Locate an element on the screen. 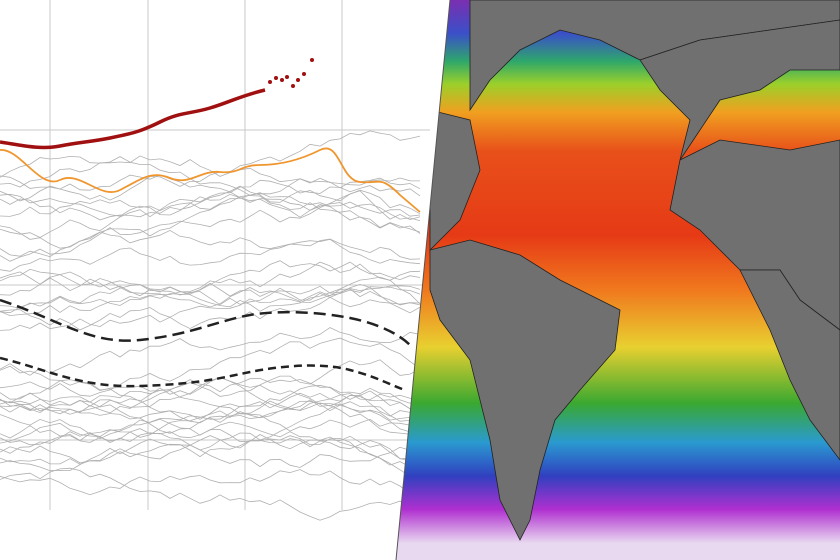 The image size is (840, 560). europe is located at coordinates (739, 90).